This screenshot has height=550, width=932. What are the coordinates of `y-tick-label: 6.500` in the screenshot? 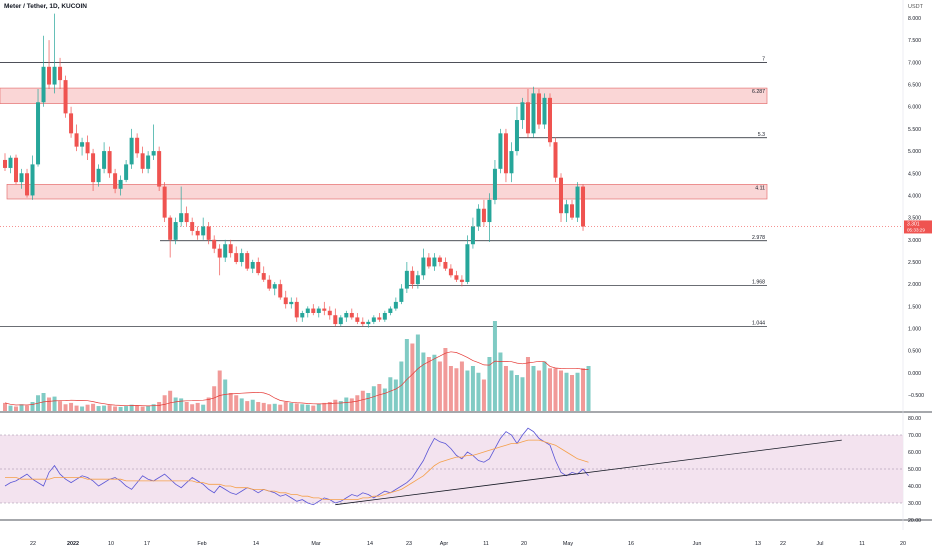 It's located at (914, 86).